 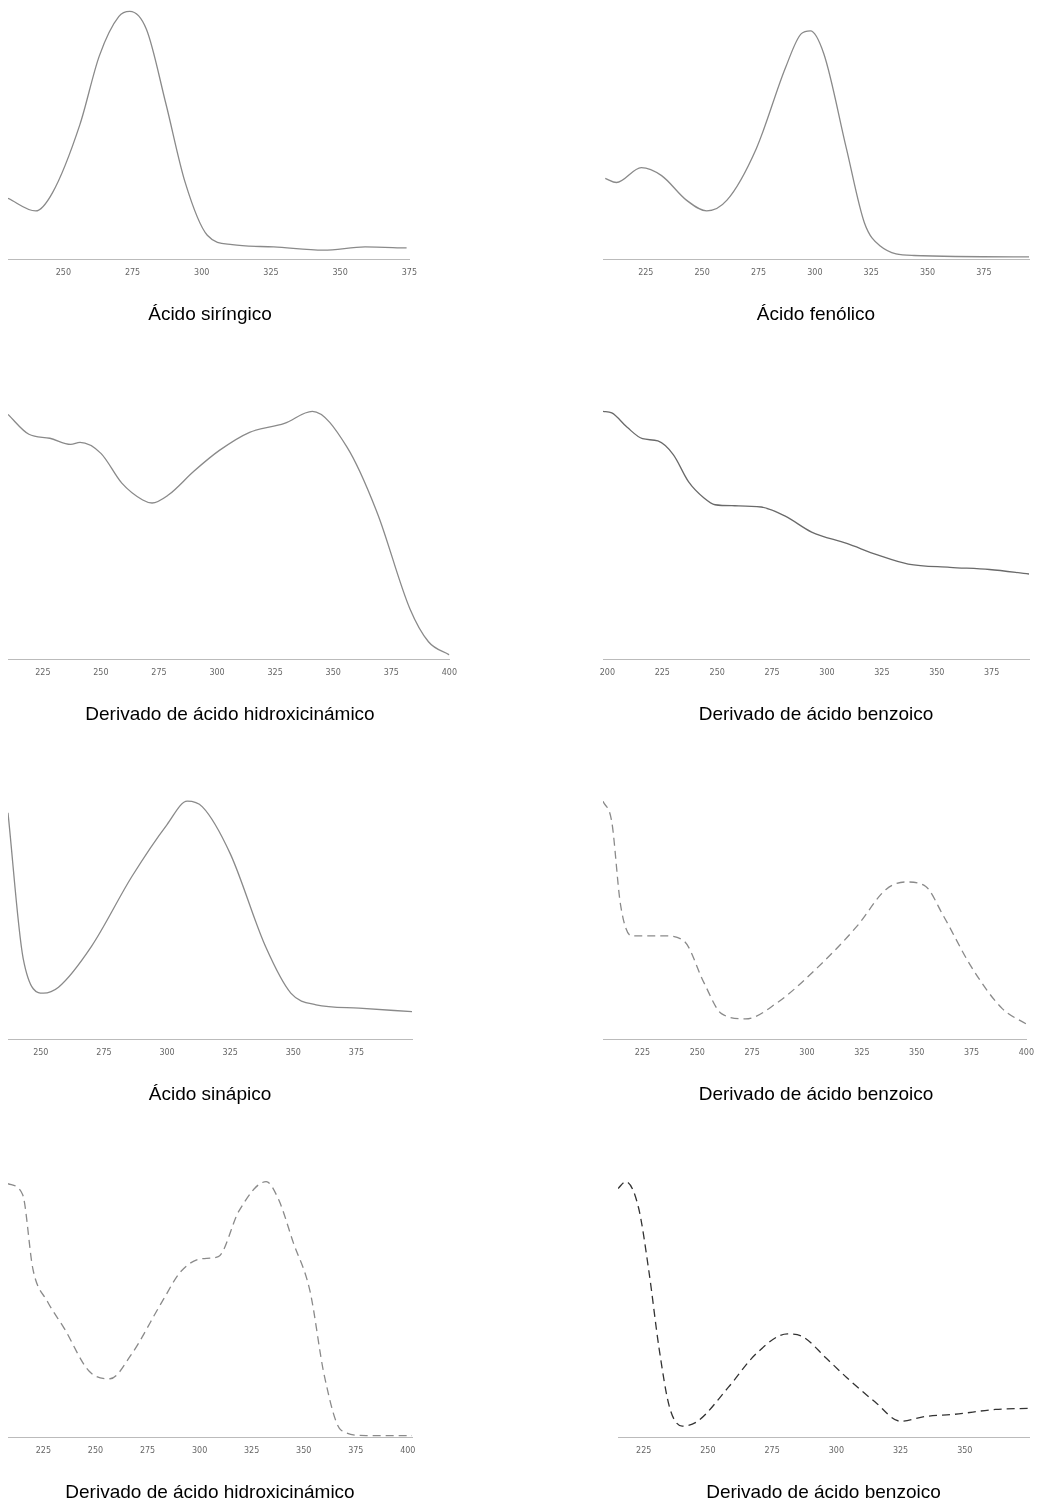 What do you see at coordinates (816, 313) in the screenshot?
I see `text: Ácido fenólico` at bounding box center [816, 313].